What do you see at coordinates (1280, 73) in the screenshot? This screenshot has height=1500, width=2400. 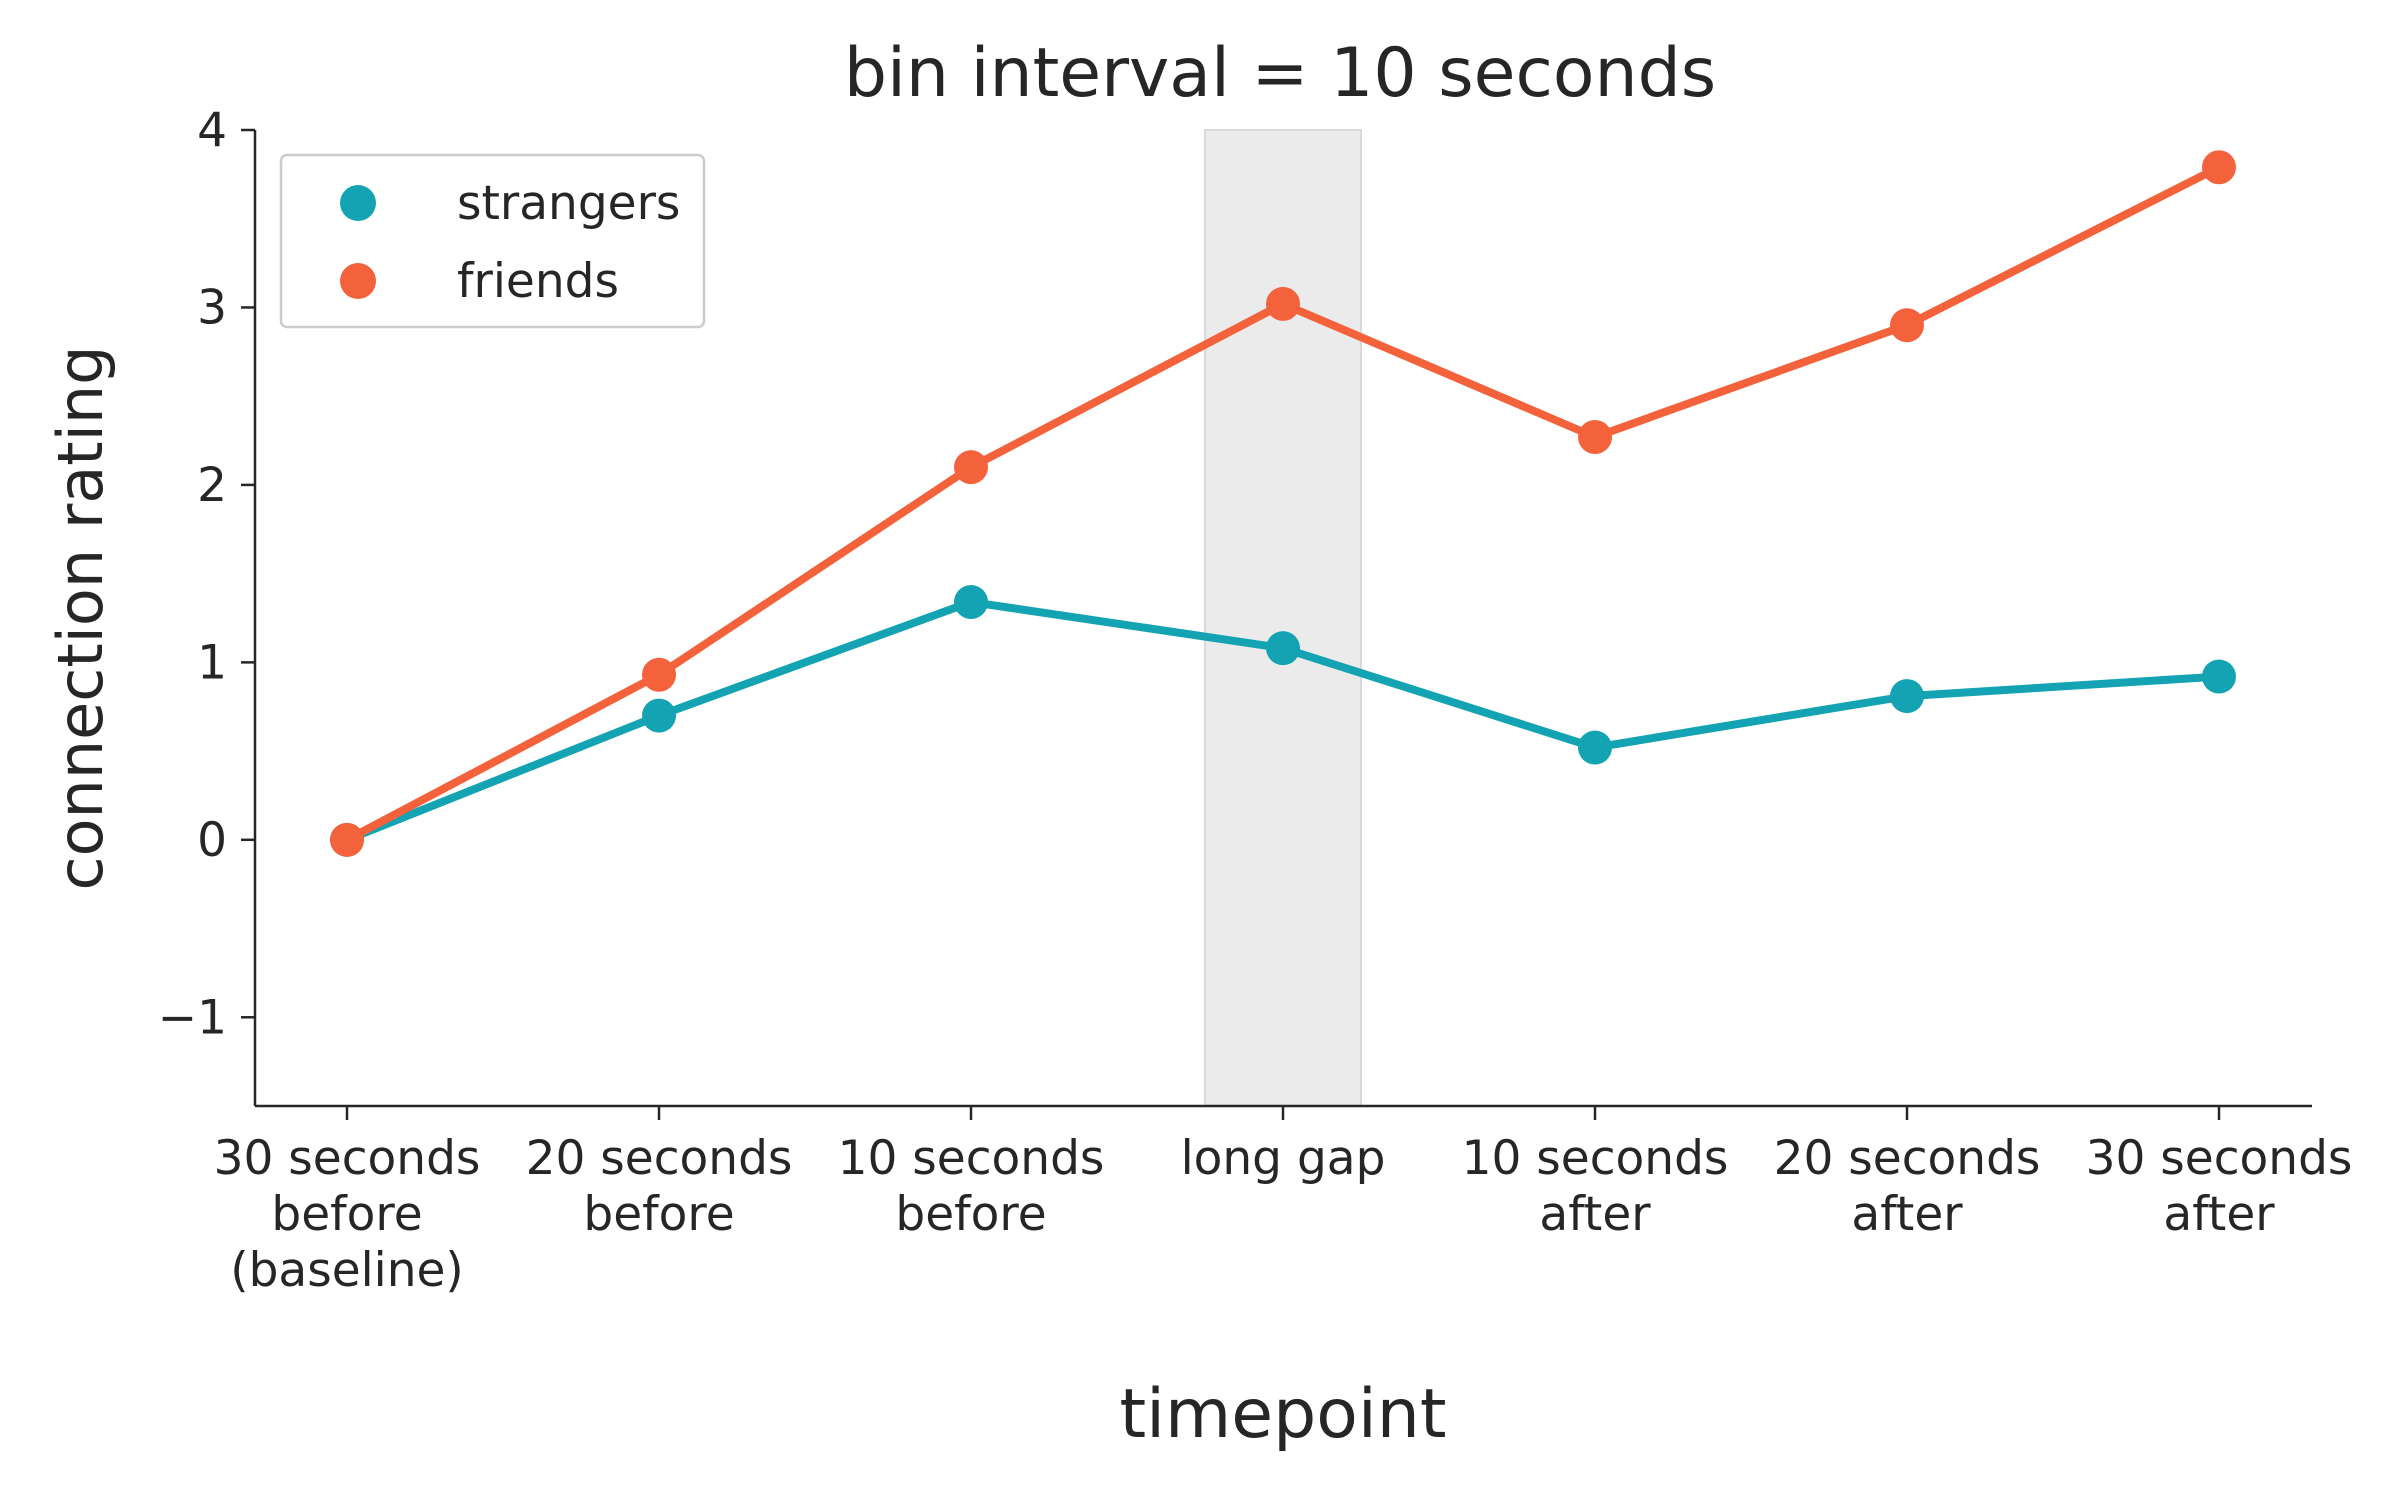 I see `chart-title: bin interval = 10 seconds` at bounding box center [1280, 73].